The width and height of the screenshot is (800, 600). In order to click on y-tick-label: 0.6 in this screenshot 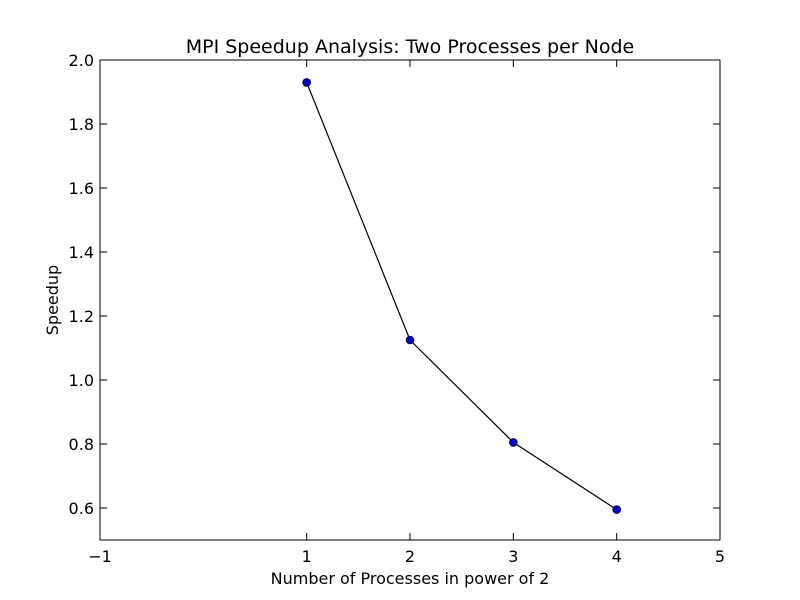, I will do `click(81, 508)`.